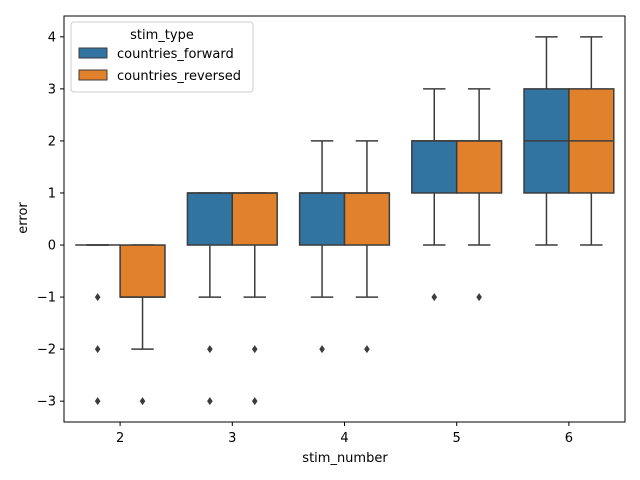  I want to click on legend-swatch-countries-reversed, so click(93, 75).